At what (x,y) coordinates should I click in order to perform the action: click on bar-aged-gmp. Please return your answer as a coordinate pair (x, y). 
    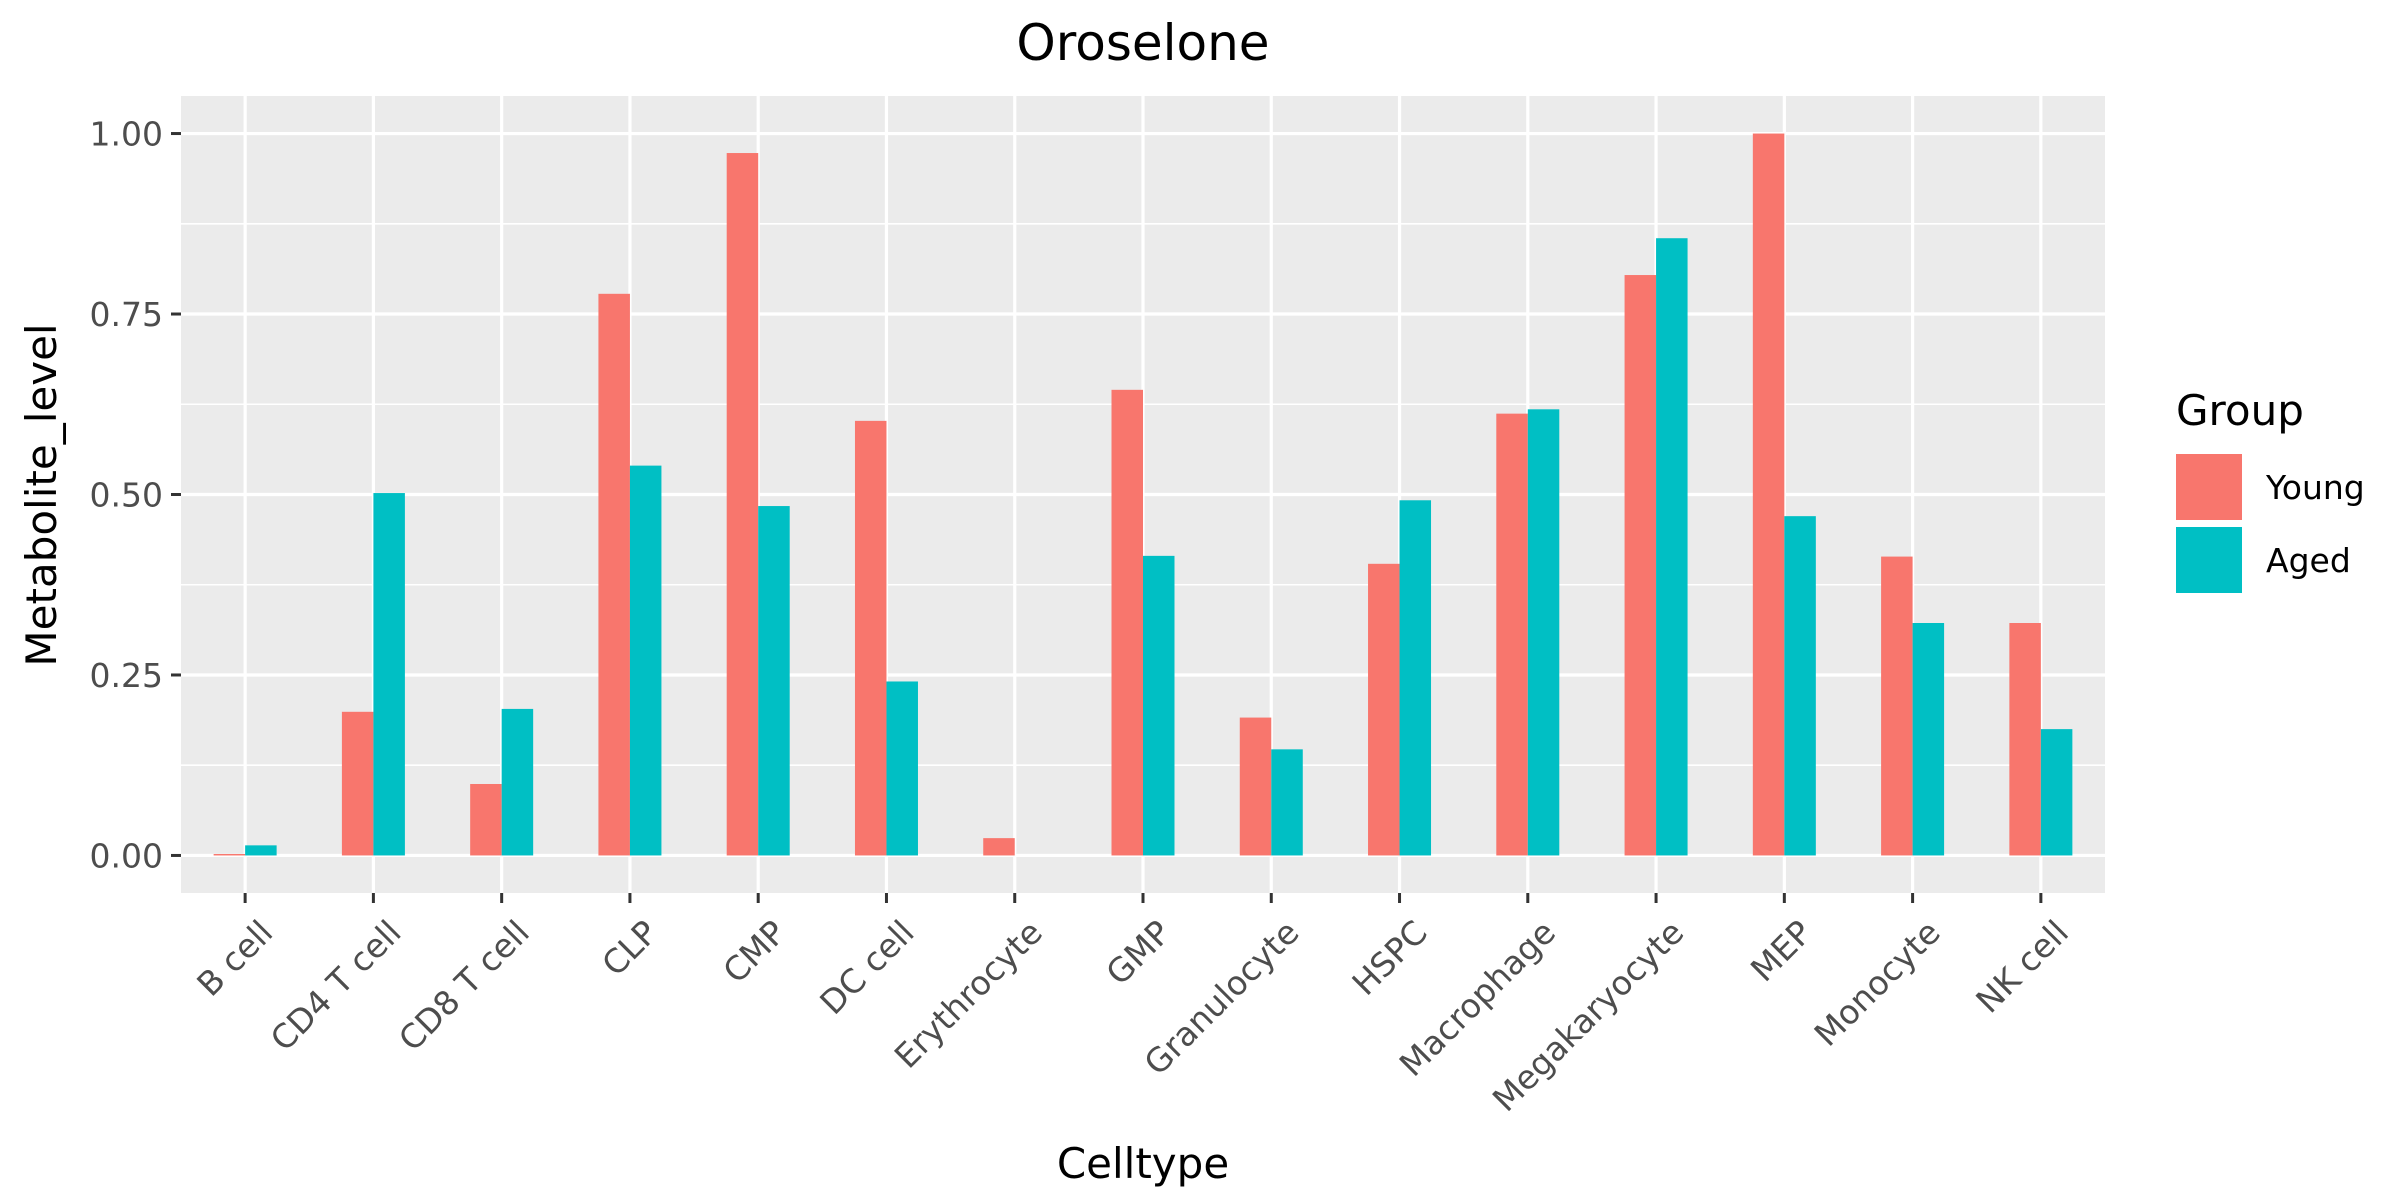
    Looking at the image, I should click on (1159, 705).